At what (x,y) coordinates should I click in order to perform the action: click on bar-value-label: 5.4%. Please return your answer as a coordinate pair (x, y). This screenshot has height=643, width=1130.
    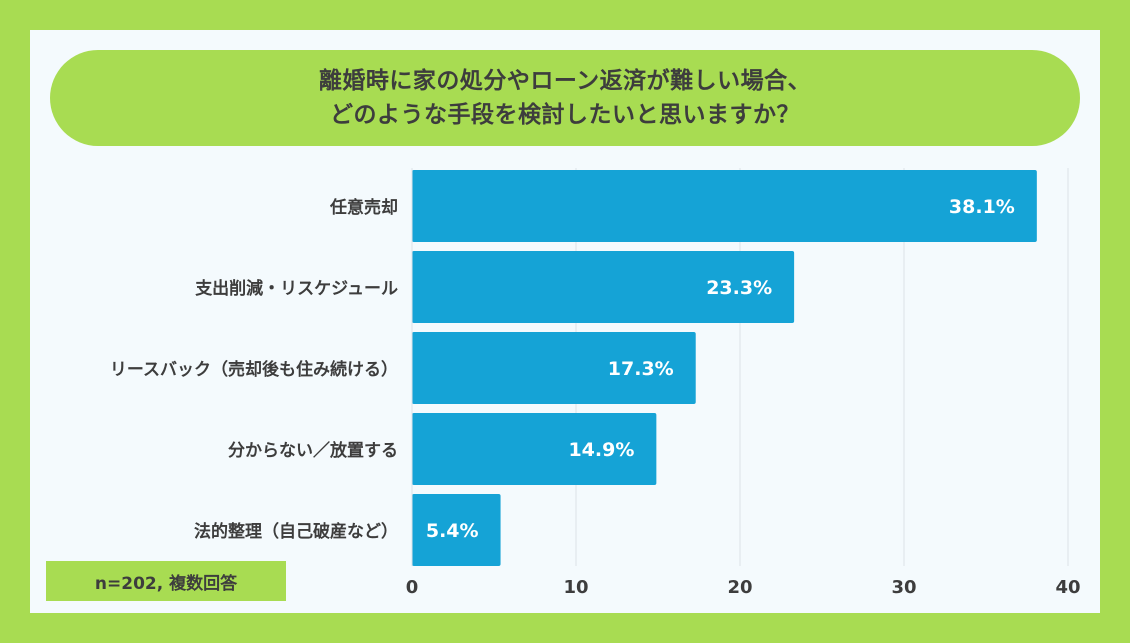
    Looking at the image, I should click on (452, 531).